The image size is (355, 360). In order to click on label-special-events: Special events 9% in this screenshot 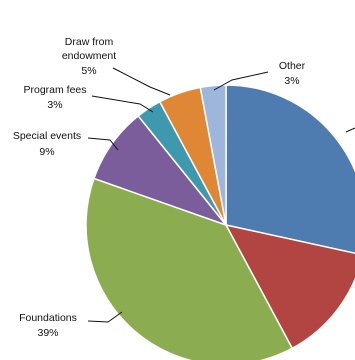, I will do `click(47, 144)`.